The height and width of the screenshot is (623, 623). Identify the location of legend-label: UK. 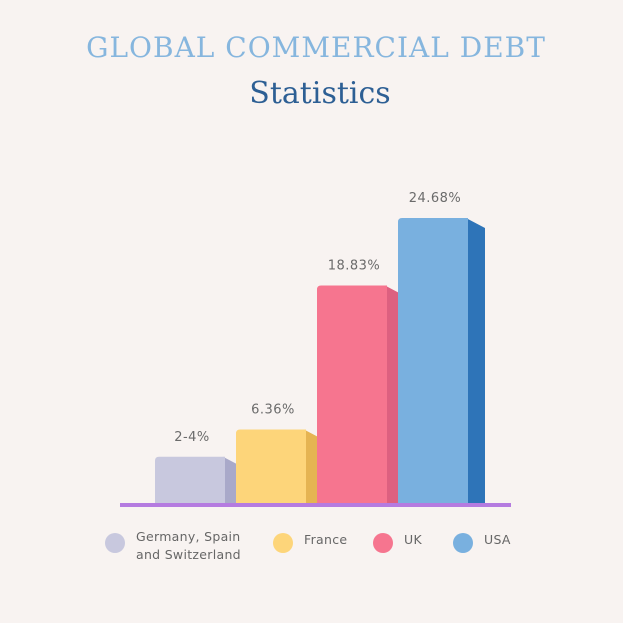
(413, 539).